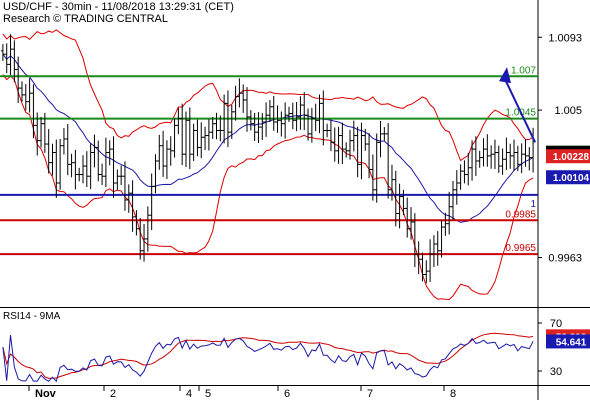  I want to click on price-badge-red, so click(568, 156).